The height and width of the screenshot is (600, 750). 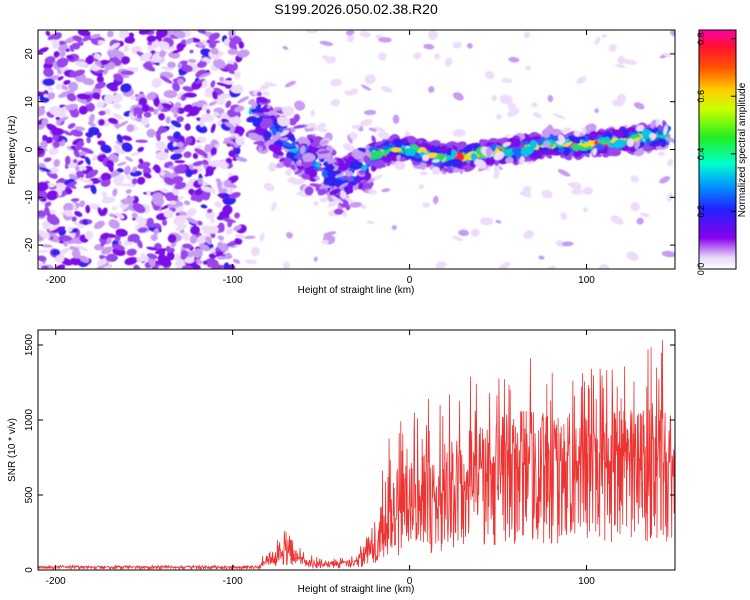 I want to click on snr-xtick-label: -200, so click(x=56, y=581).